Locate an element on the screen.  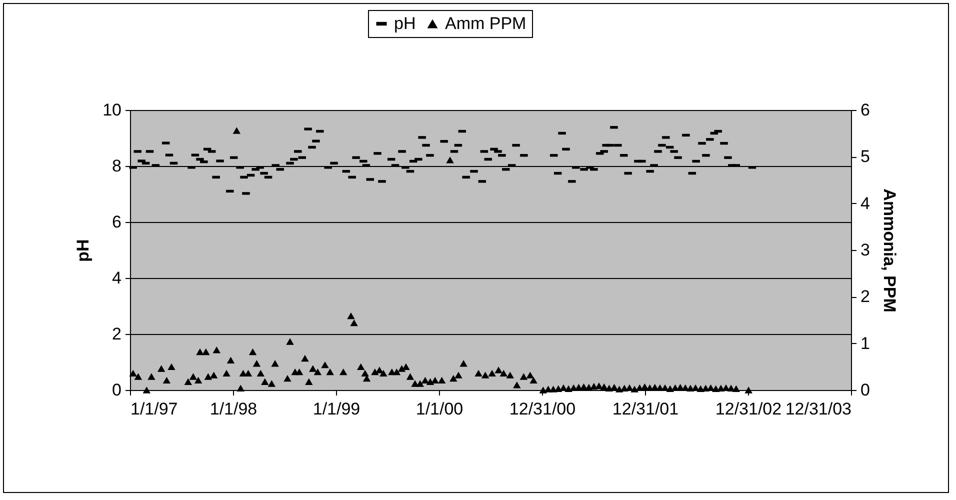
x-tick-label: 12/31/00 is located at coordinates (542, 409).